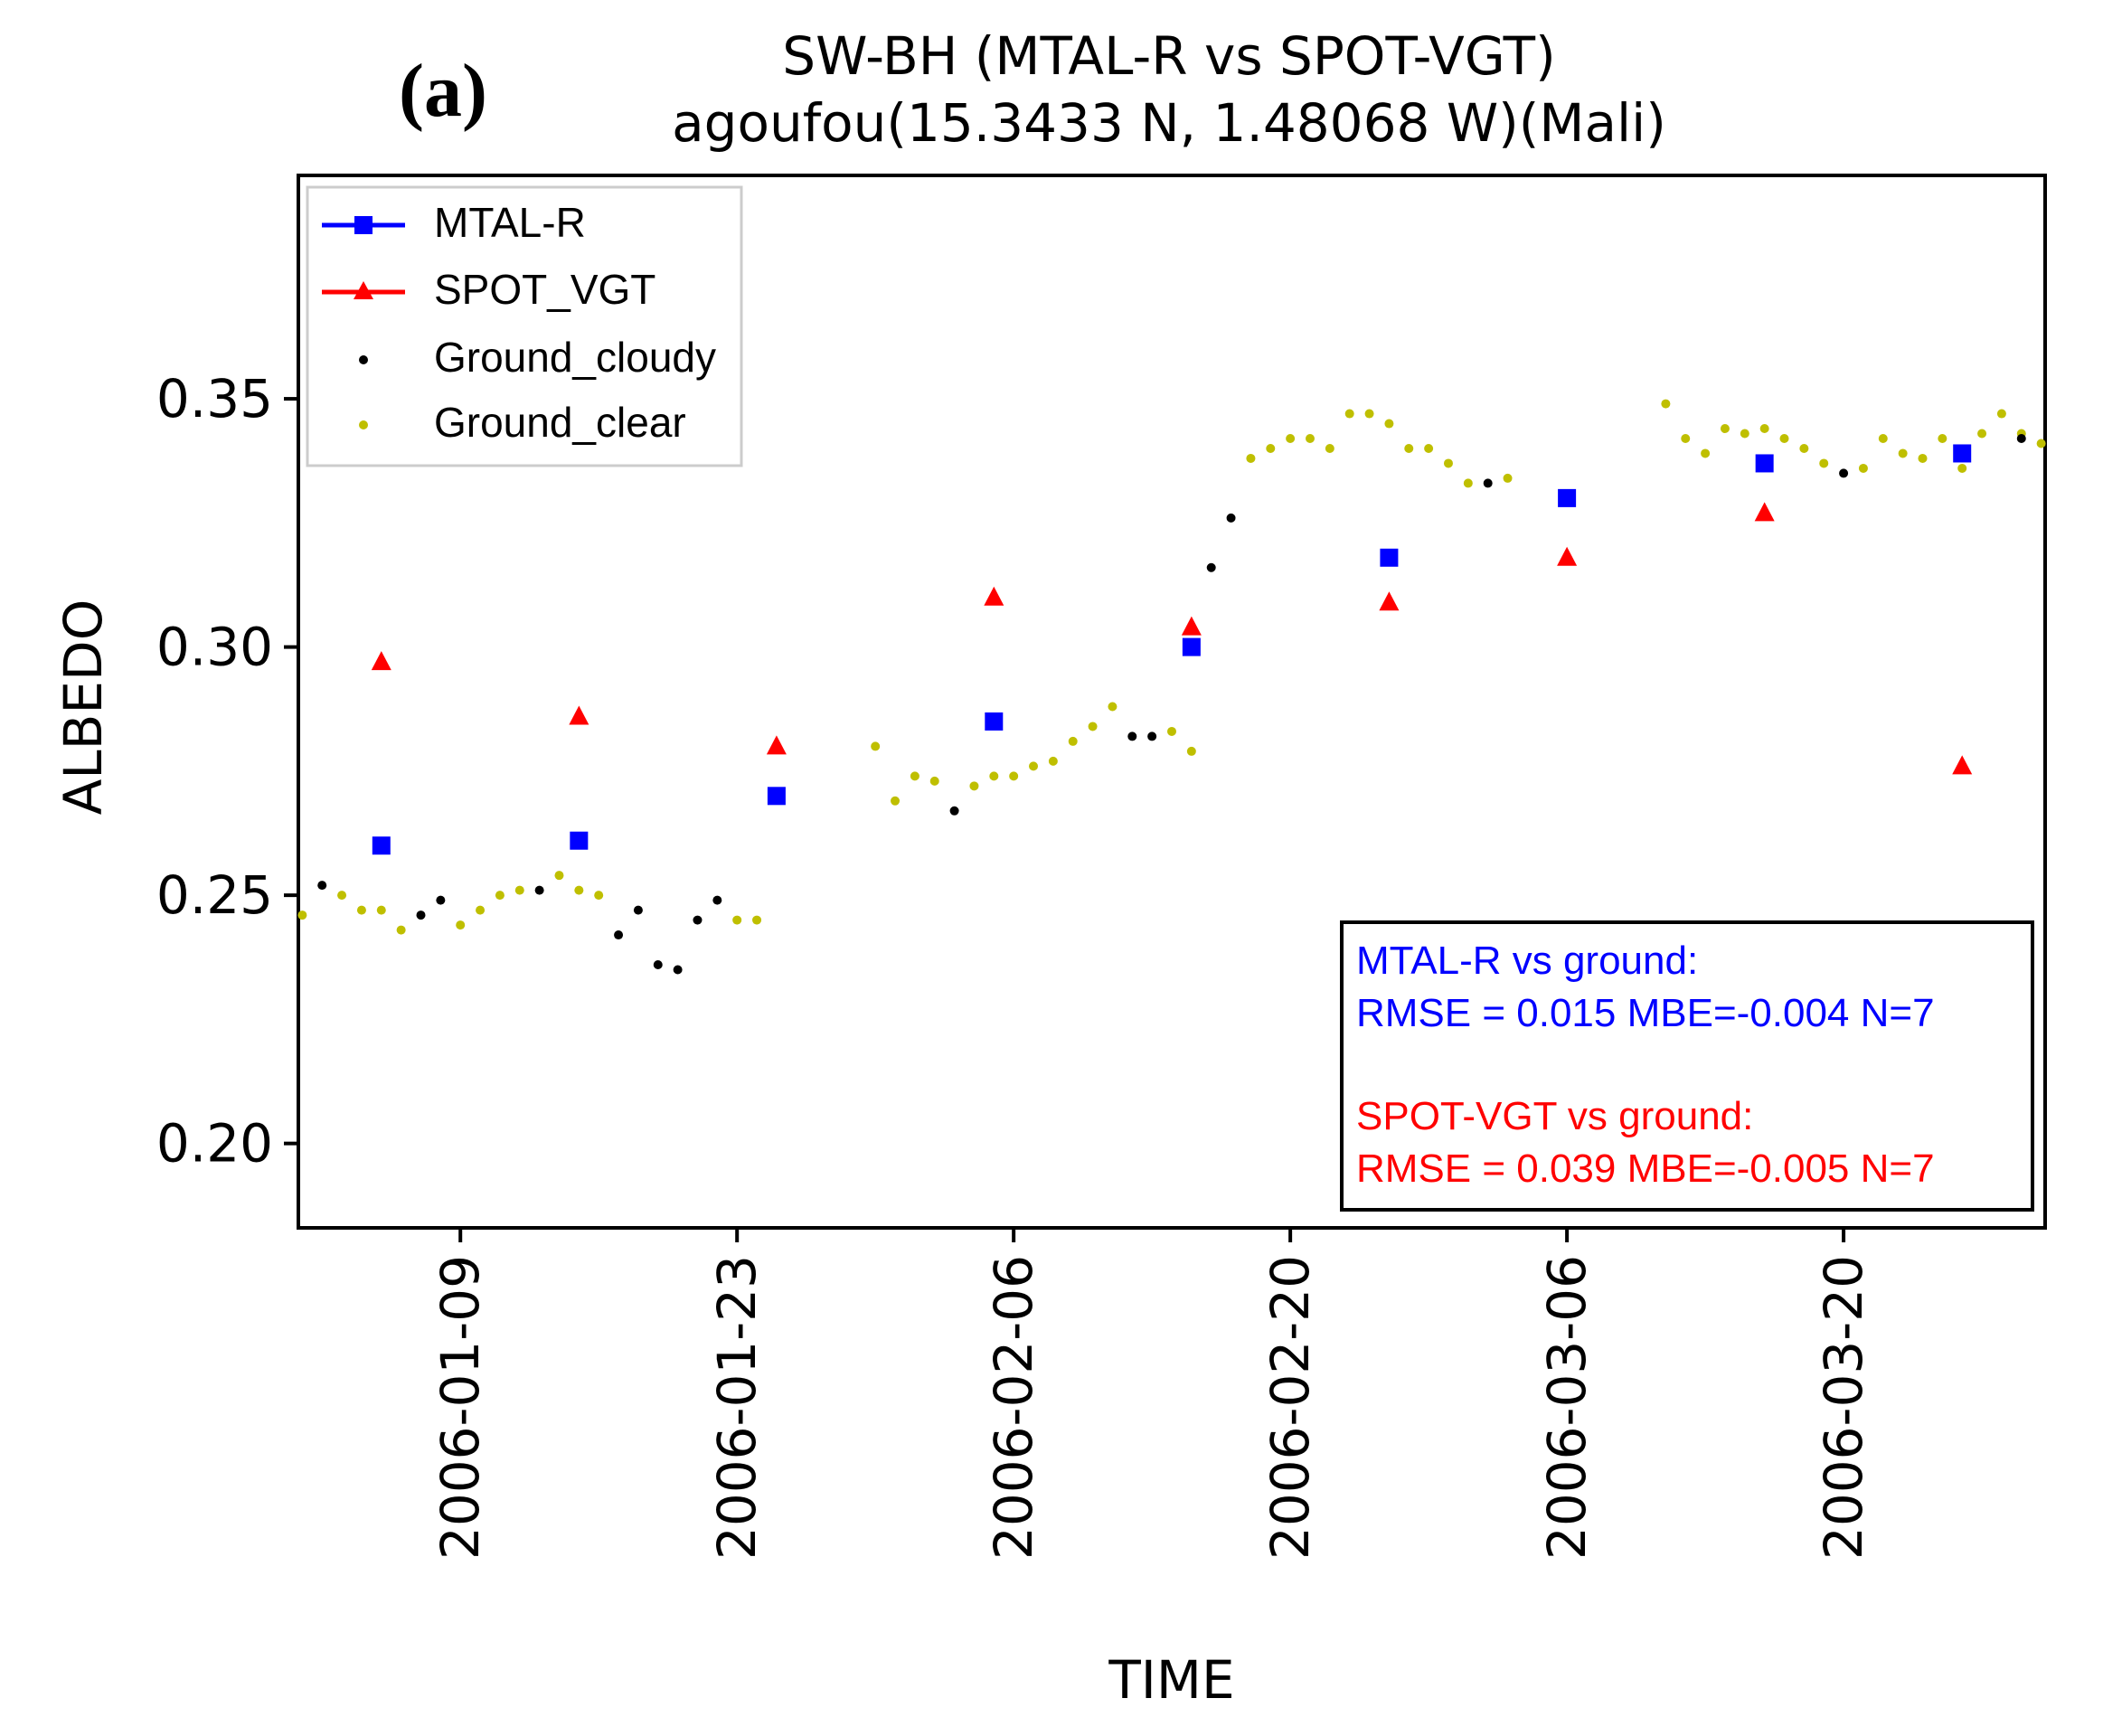 This screenshot has width=2103, height=1736. What do you see at coordinates (83, 707) in the screenshot?
I see `y-axis-label: ALBEDO` at bounding box center [83, 707].